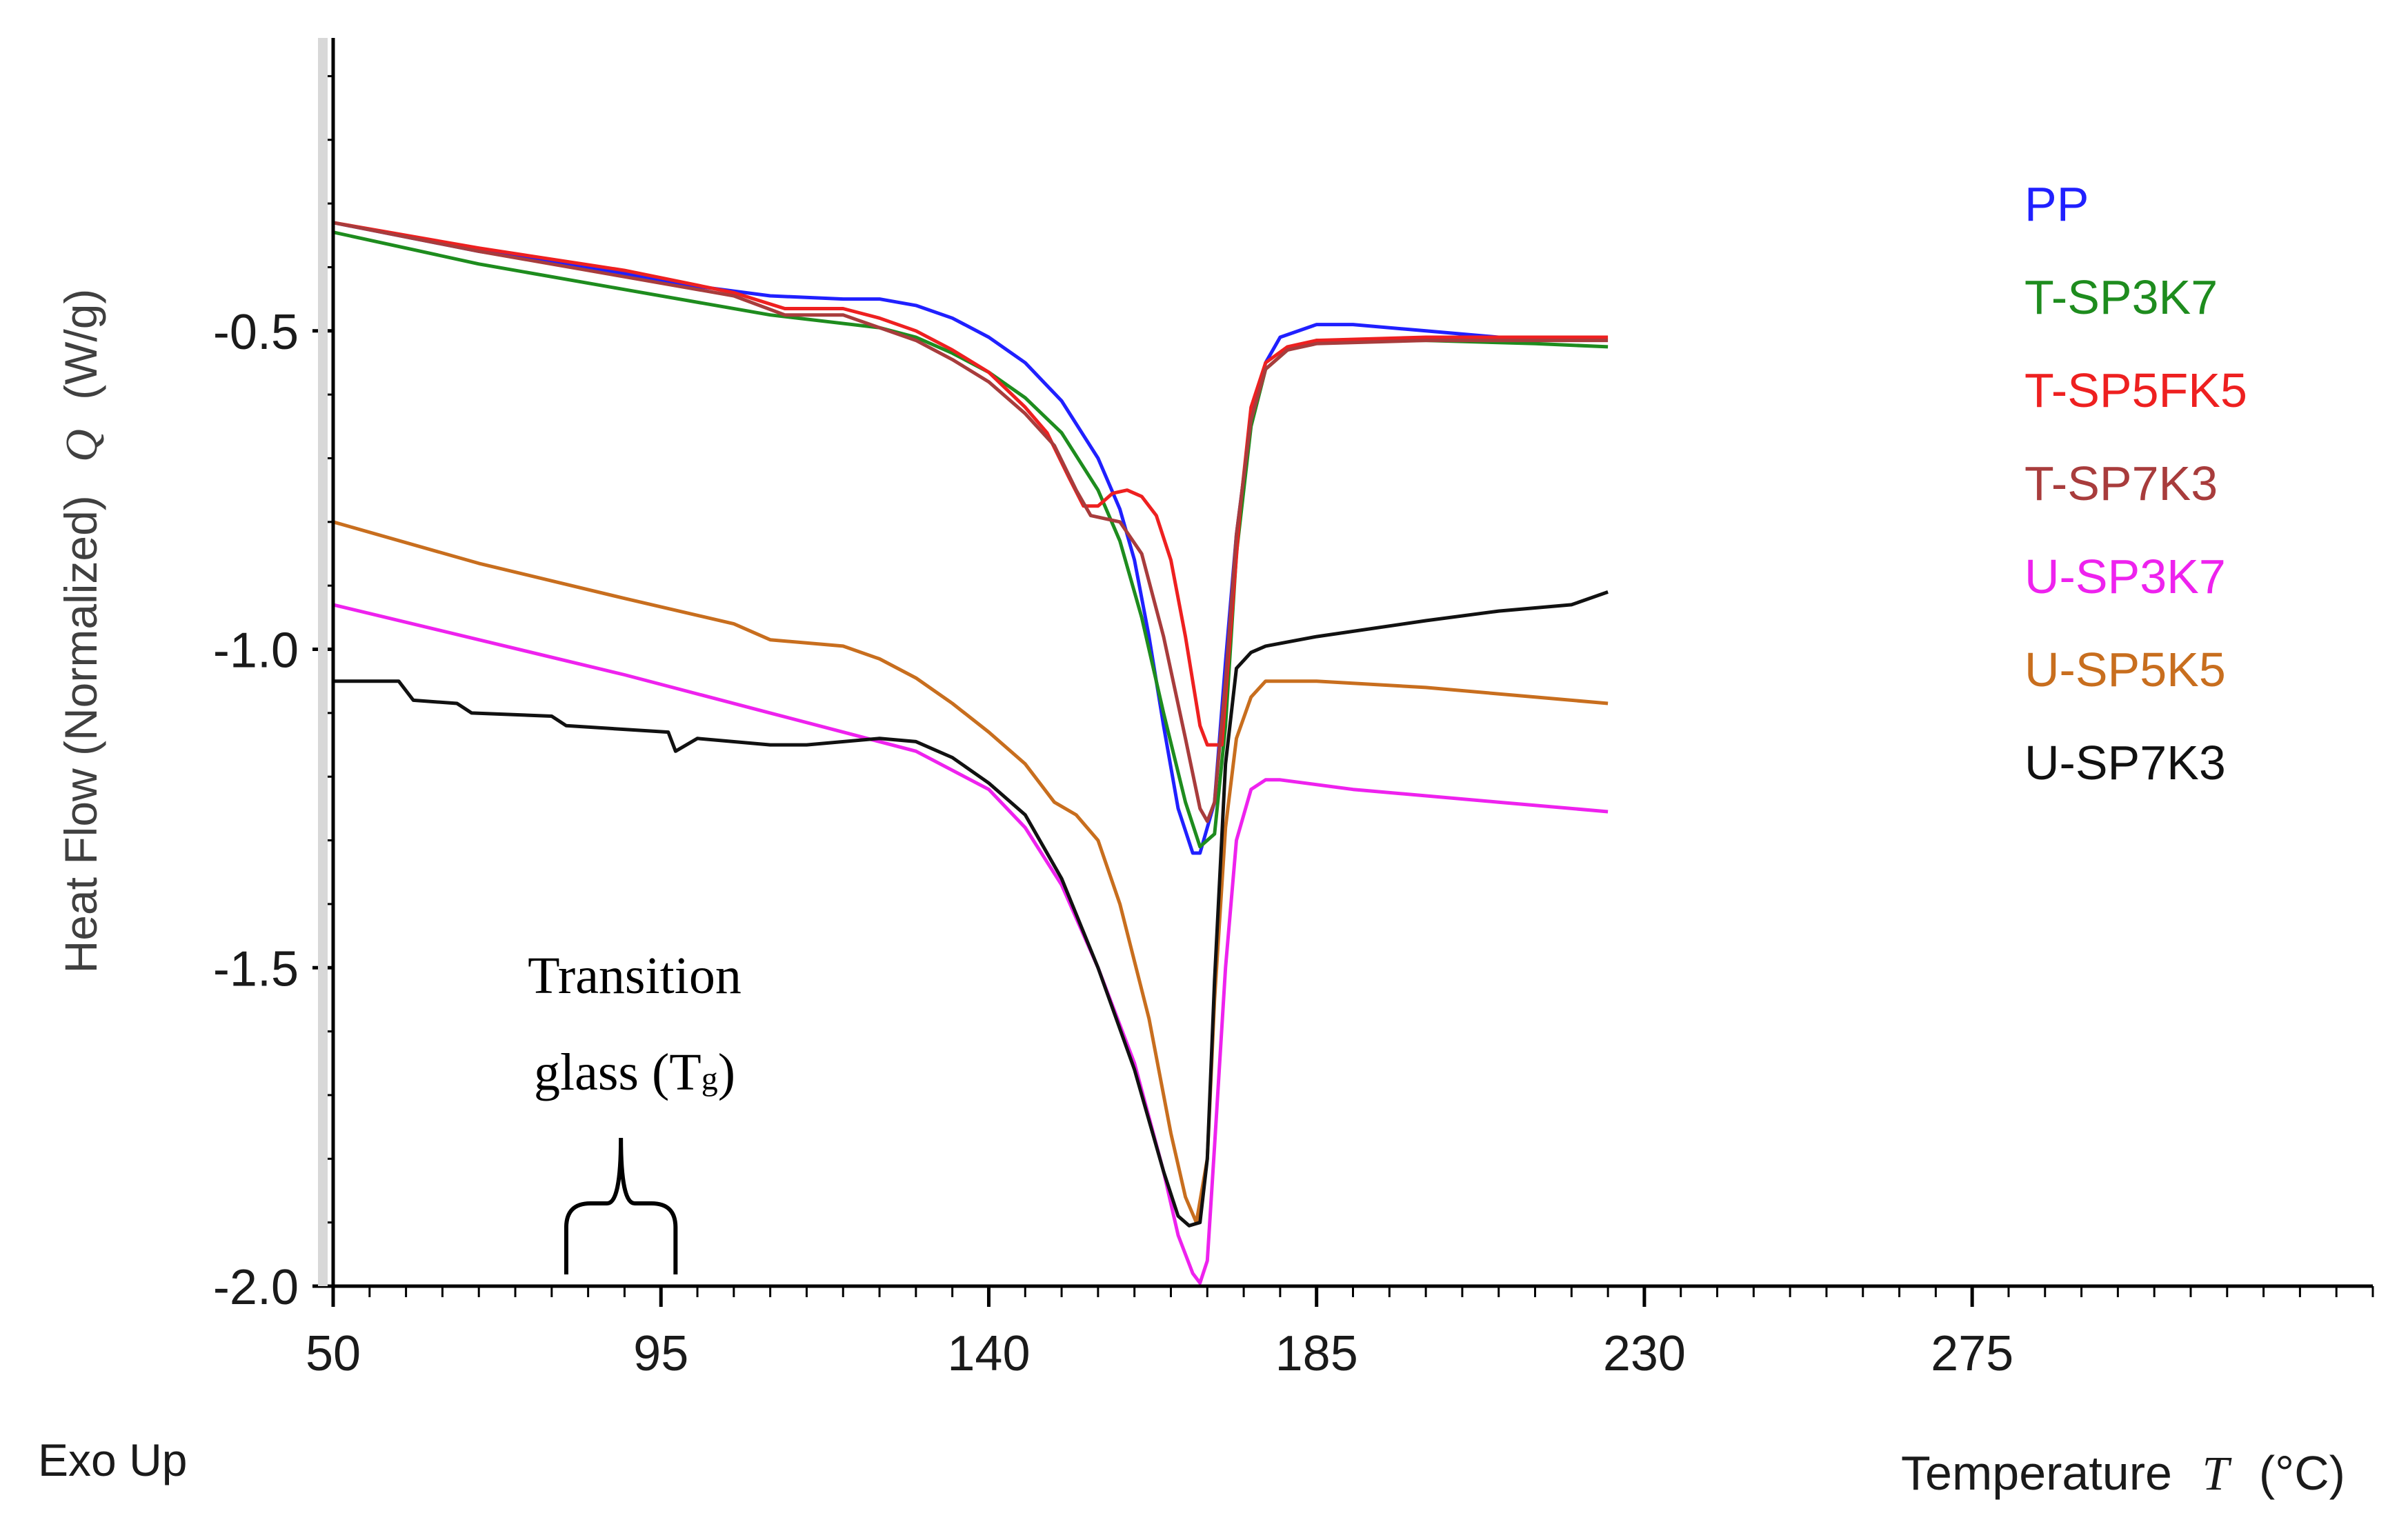  What do you see at coordinates (256, 1287) in the screenshot?
I see `y-tick-label: -2.0` at bounding box center [256, 1287].